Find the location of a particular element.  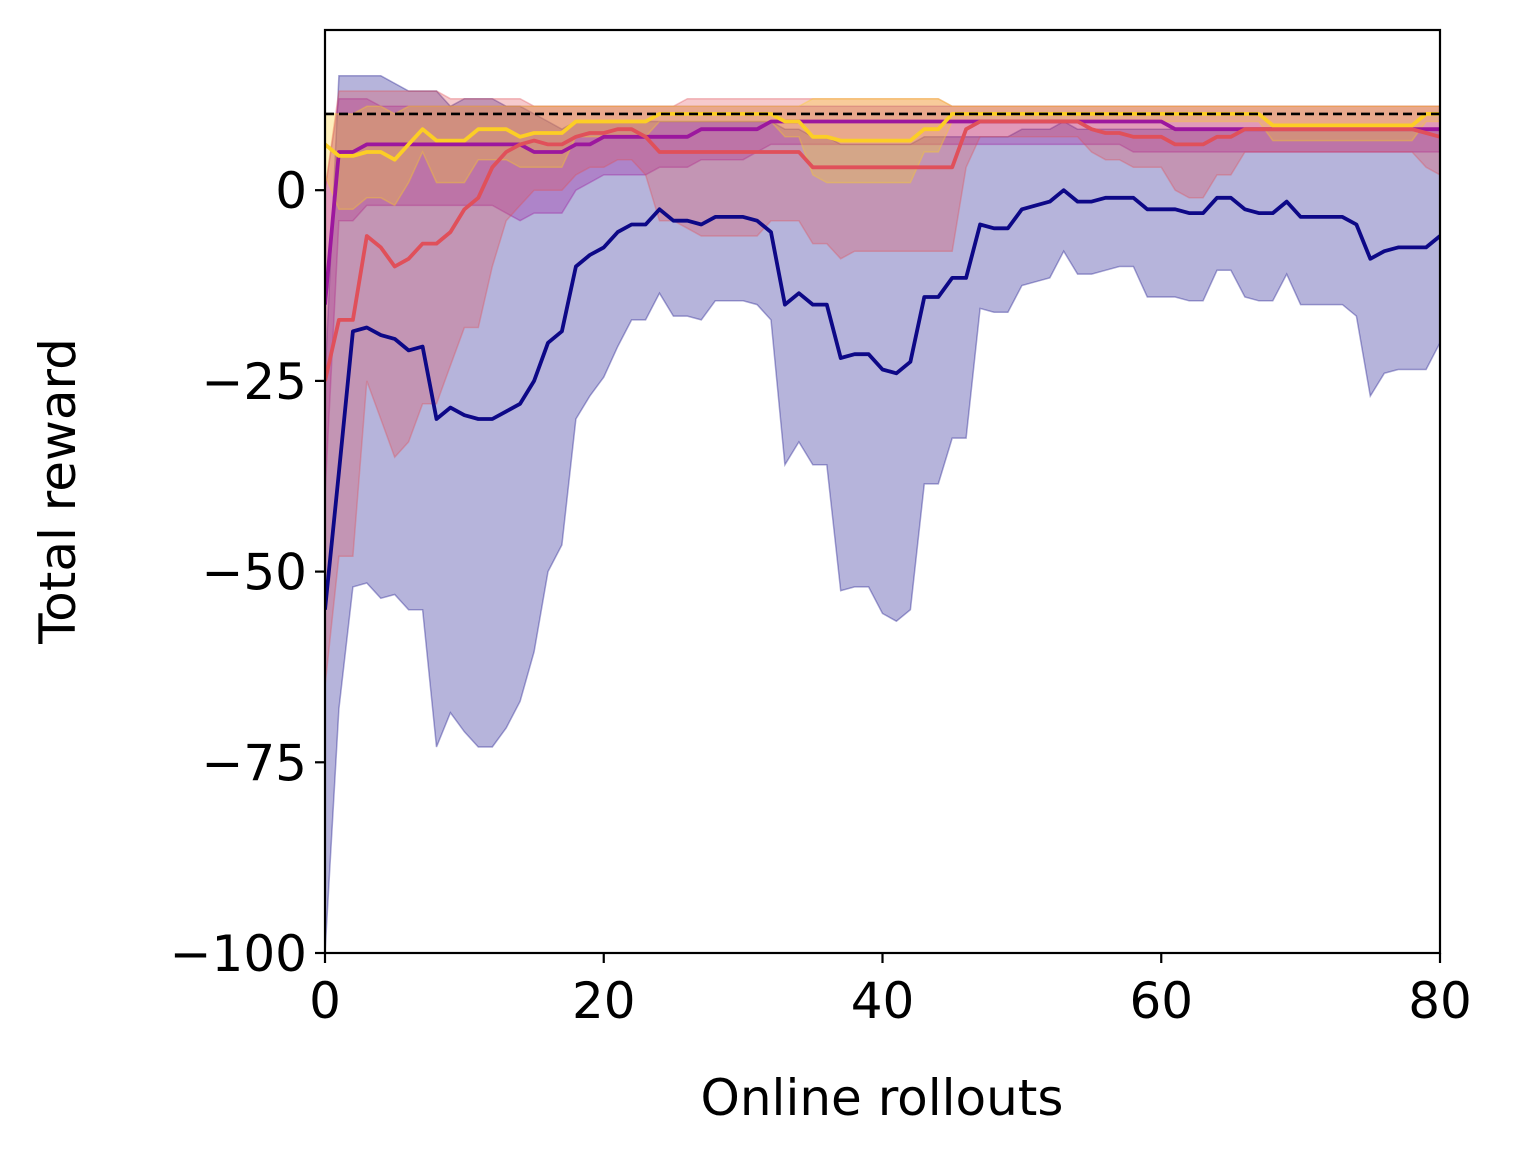

x-tick-label: 60 is located at coordinates (1161, 1001).